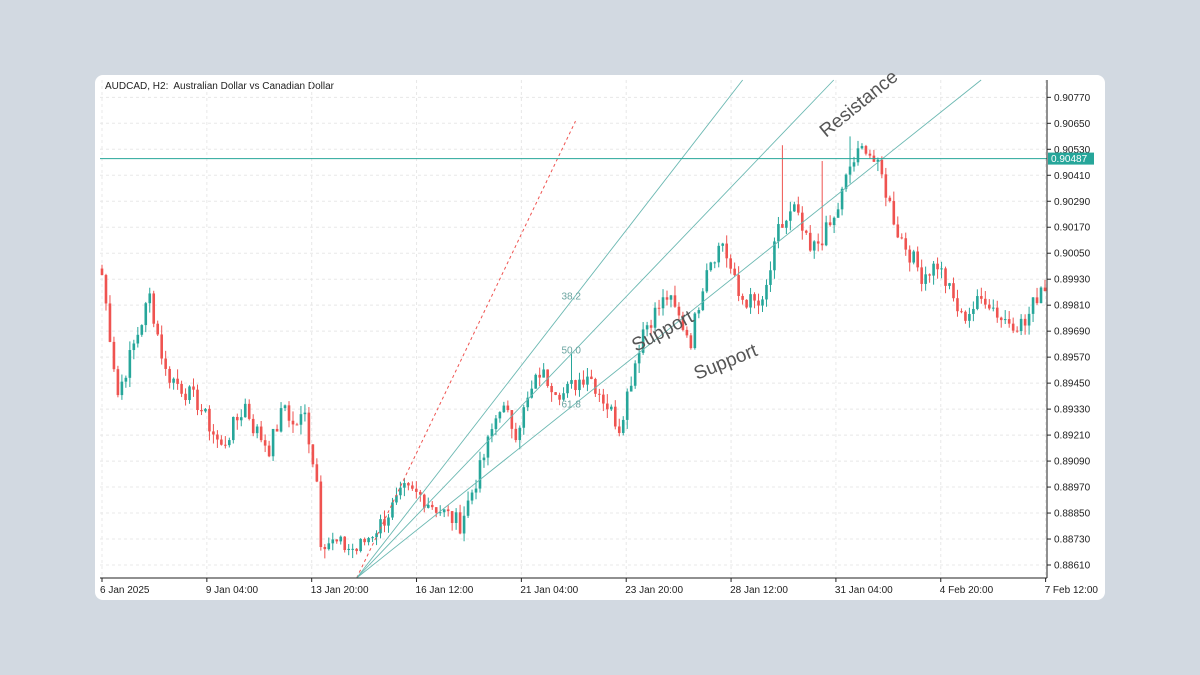  What do you see at coordinates (125, 590) in the screenshot?
I see `x-tick-label: 6 Jan 2025` at bounding box center [125, 590].